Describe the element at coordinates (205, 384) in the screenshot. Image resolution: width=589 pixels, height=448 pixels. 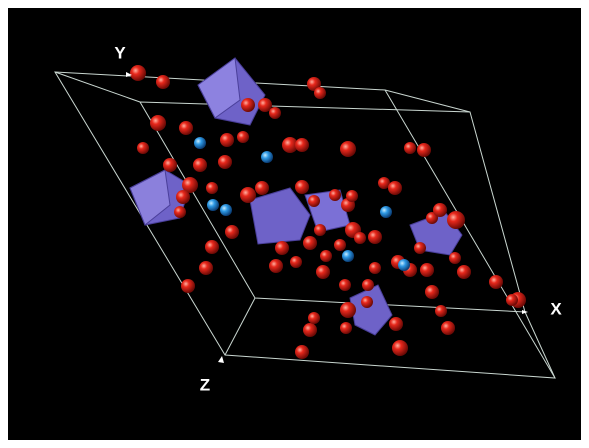
I see `axis-label-z: Z` at that location.